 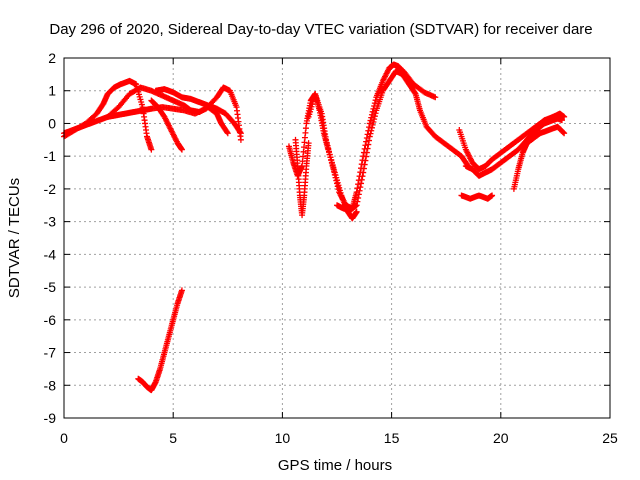 I want to click on series-arc-j, so click(x=403, y=141).